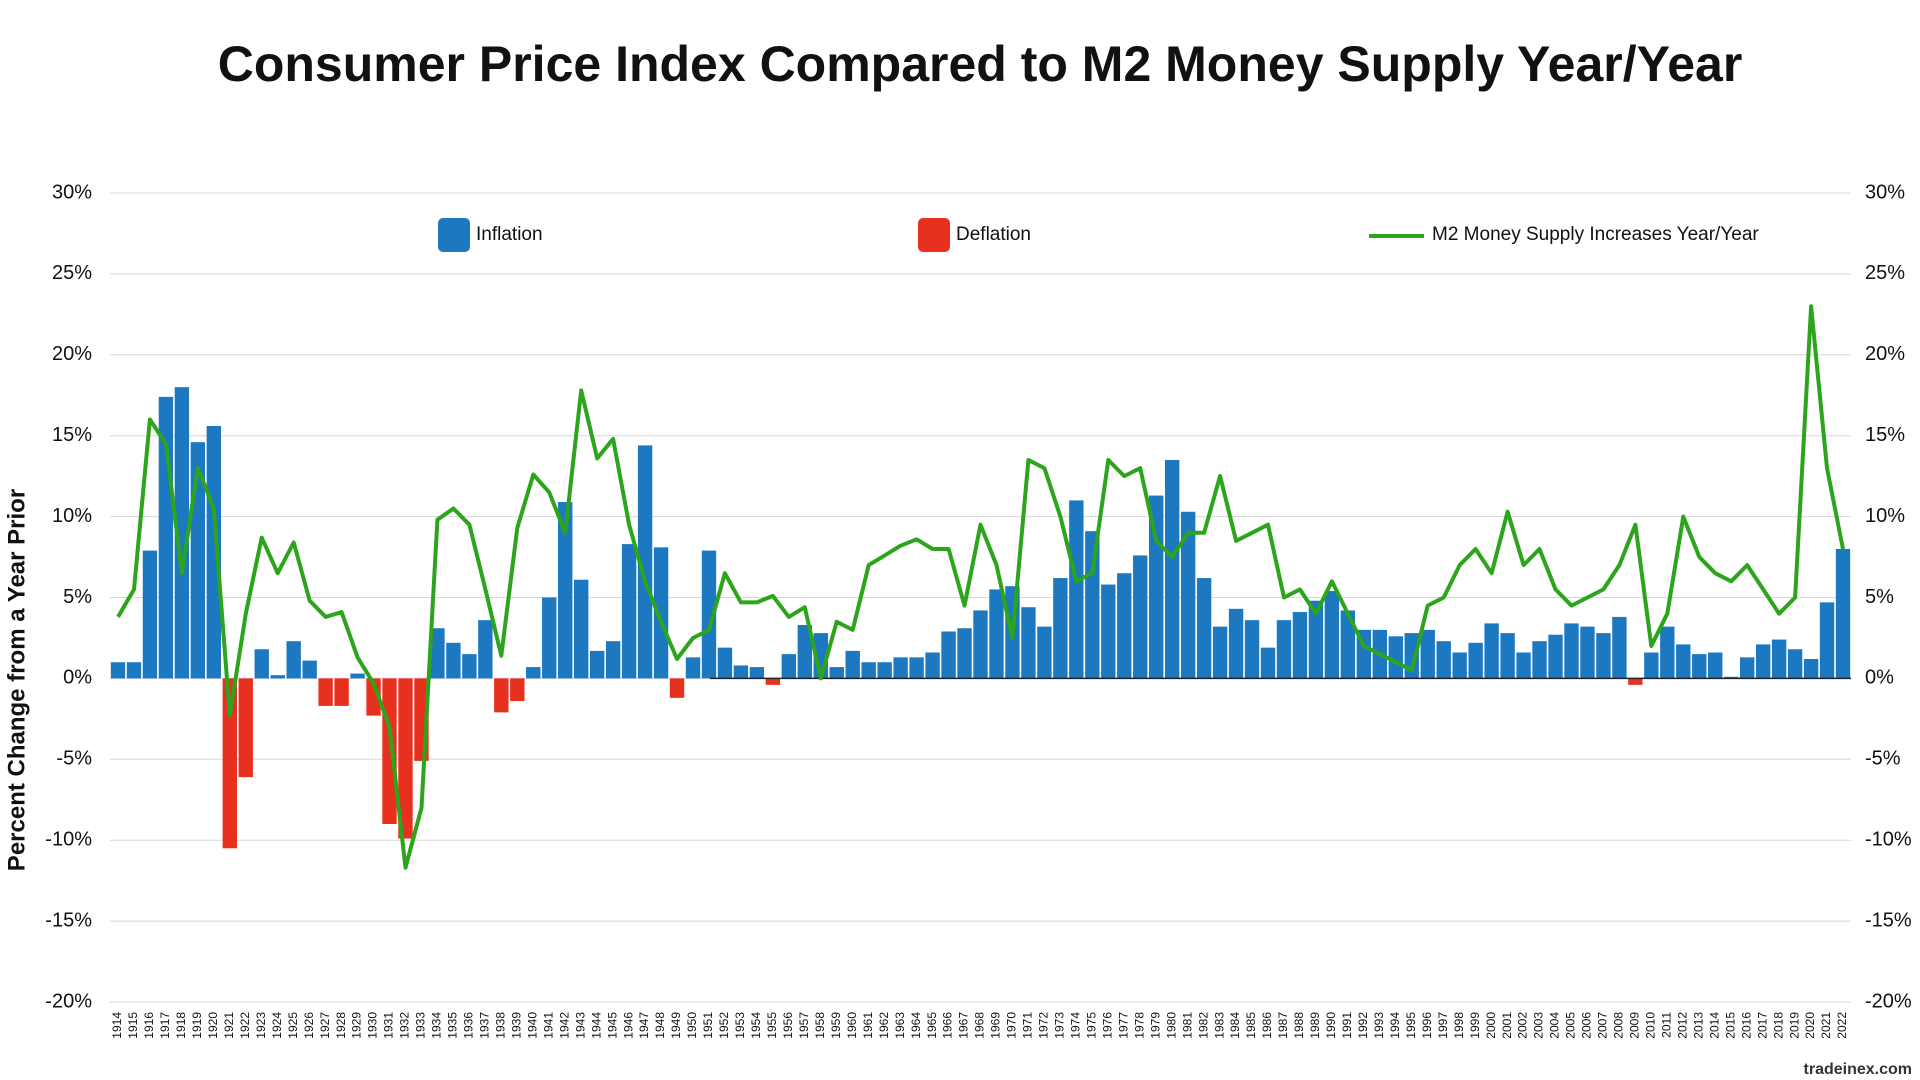 This screenshot has width=1920, height=1080. What do you see at coordinates (1888, 1001) in the screenshot?
I see `y2-tick-label: -20%` at bounding box center [1888, 1001].